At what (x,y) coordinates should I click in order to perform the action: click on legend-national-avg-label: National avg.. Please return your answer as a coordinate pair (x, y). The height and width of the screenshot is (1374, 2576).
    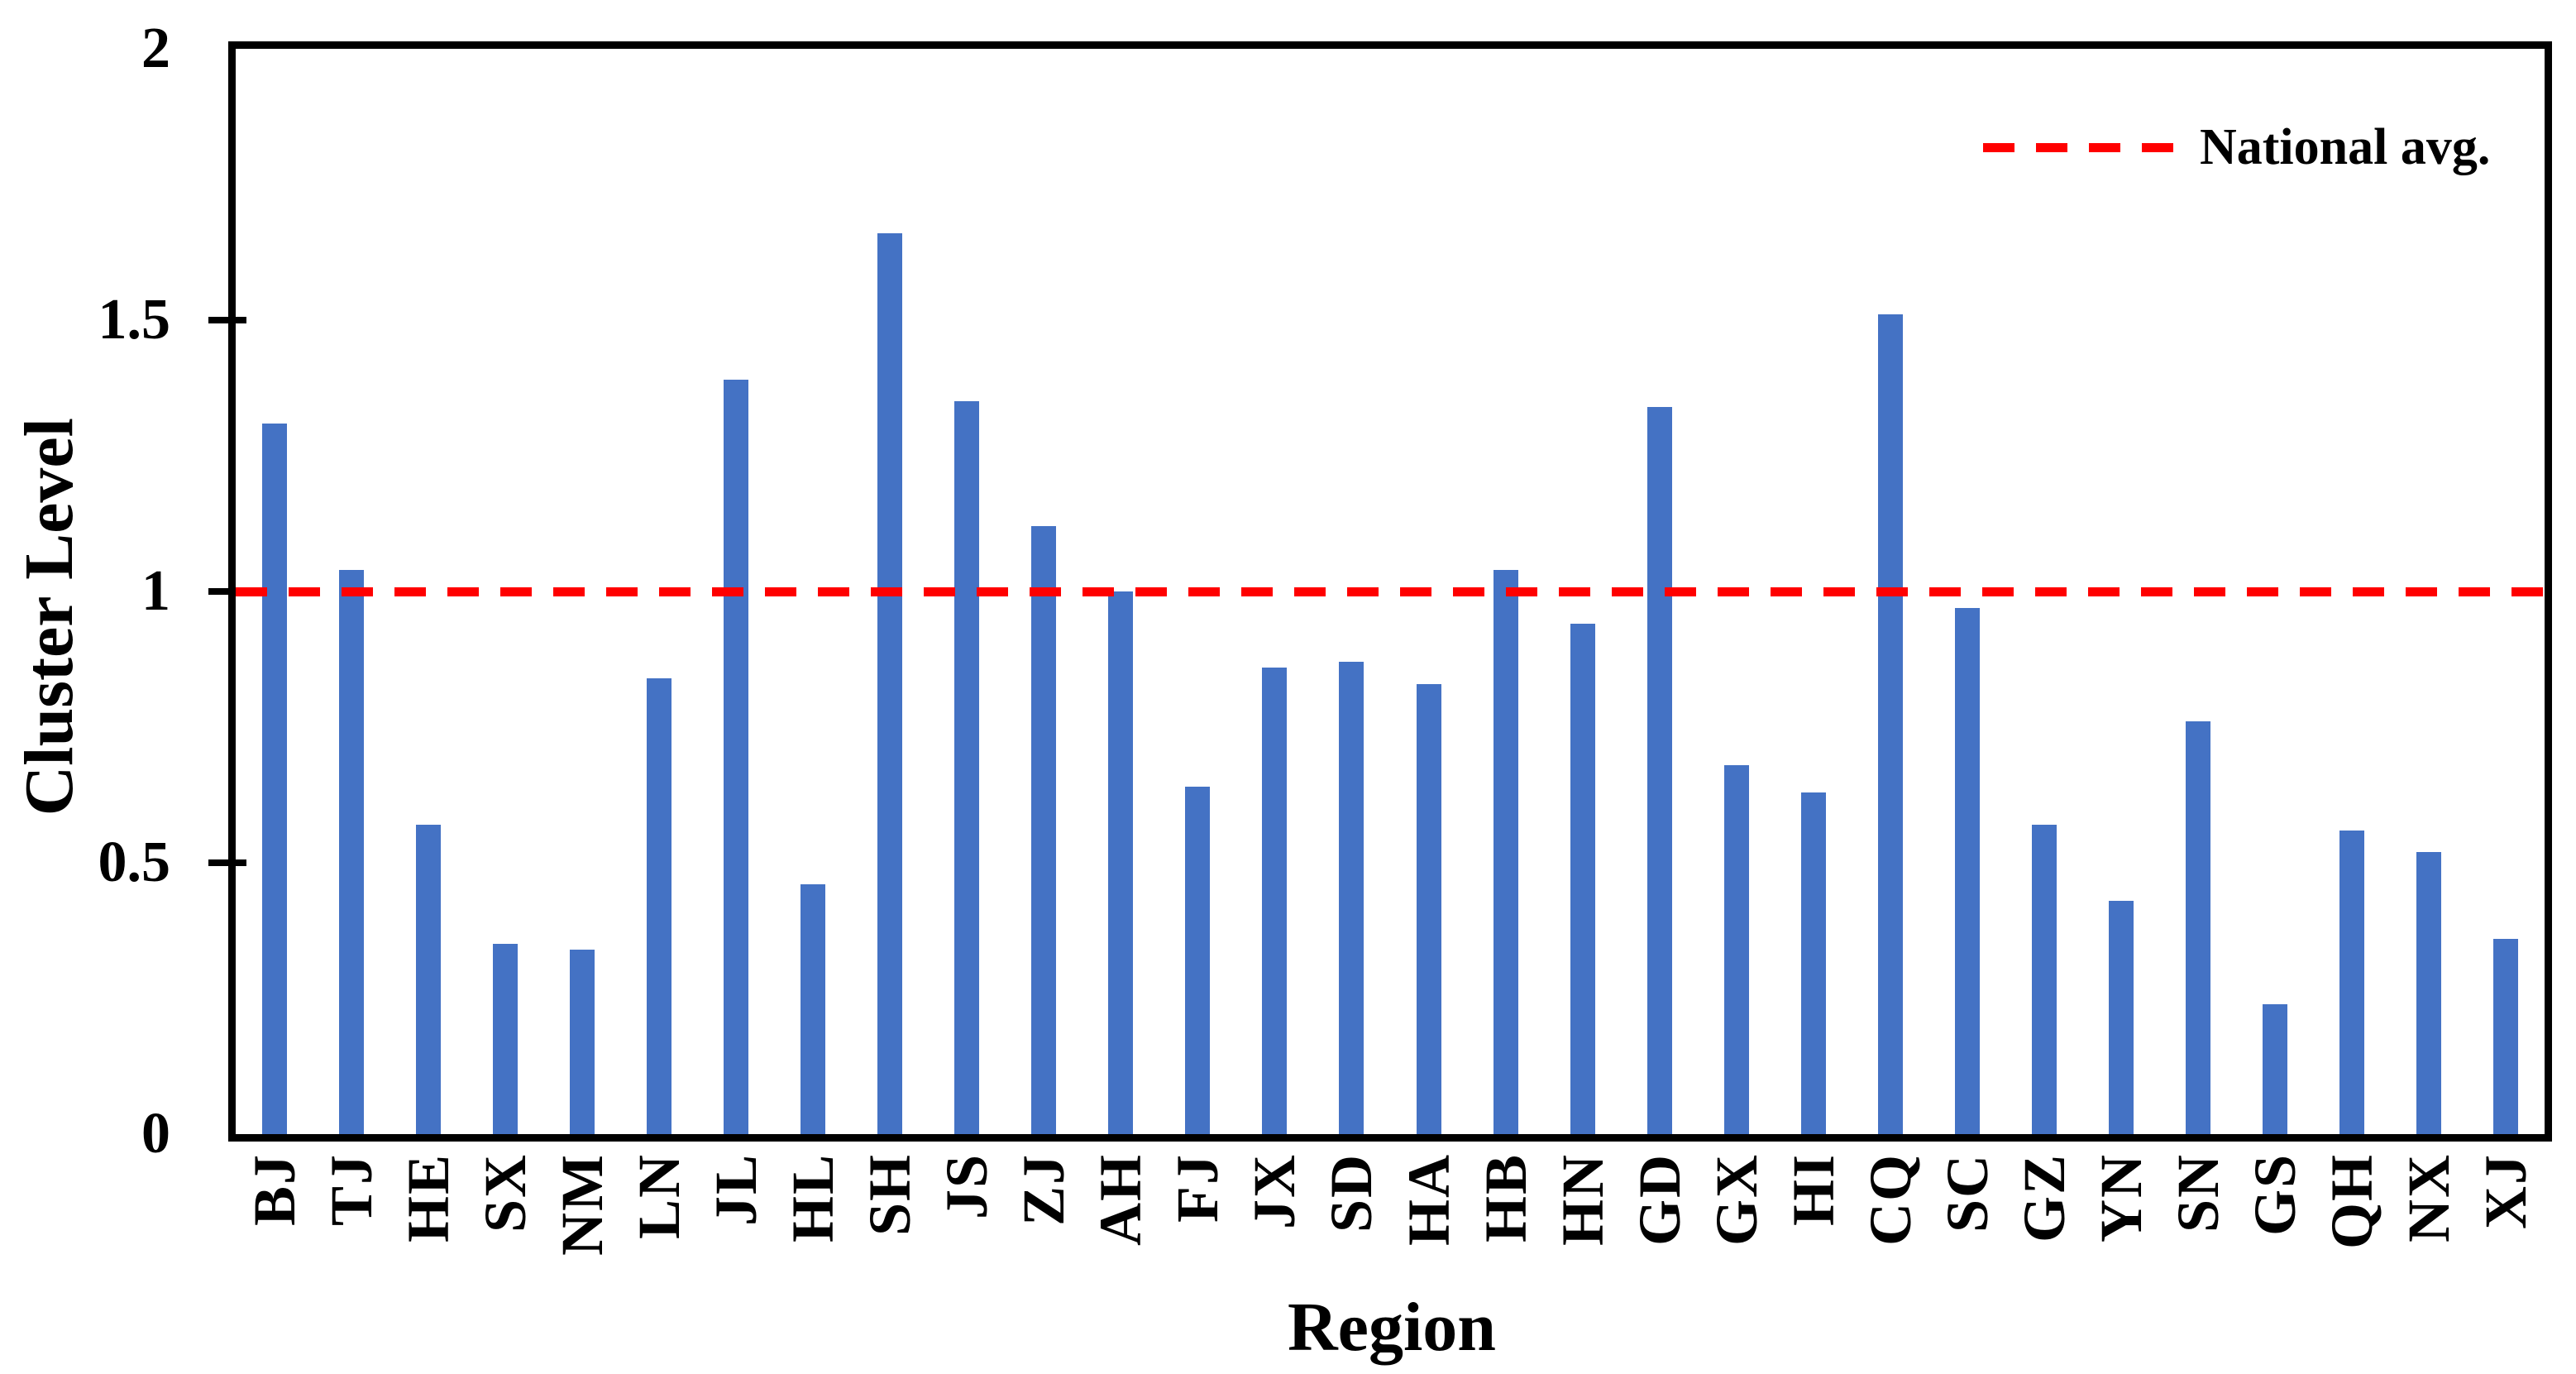
    Looking at the image, I should click on (2345, 146).